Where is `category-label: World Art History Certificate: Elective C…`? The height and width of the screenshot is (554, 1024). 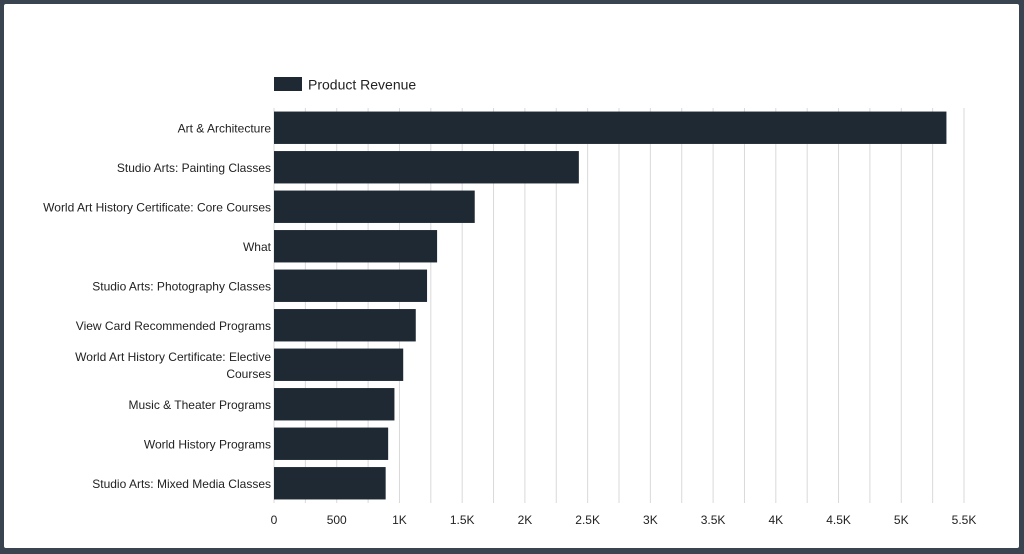 category-label: World Art History Certificate: Elective C… is located at coordinates (173, 365).